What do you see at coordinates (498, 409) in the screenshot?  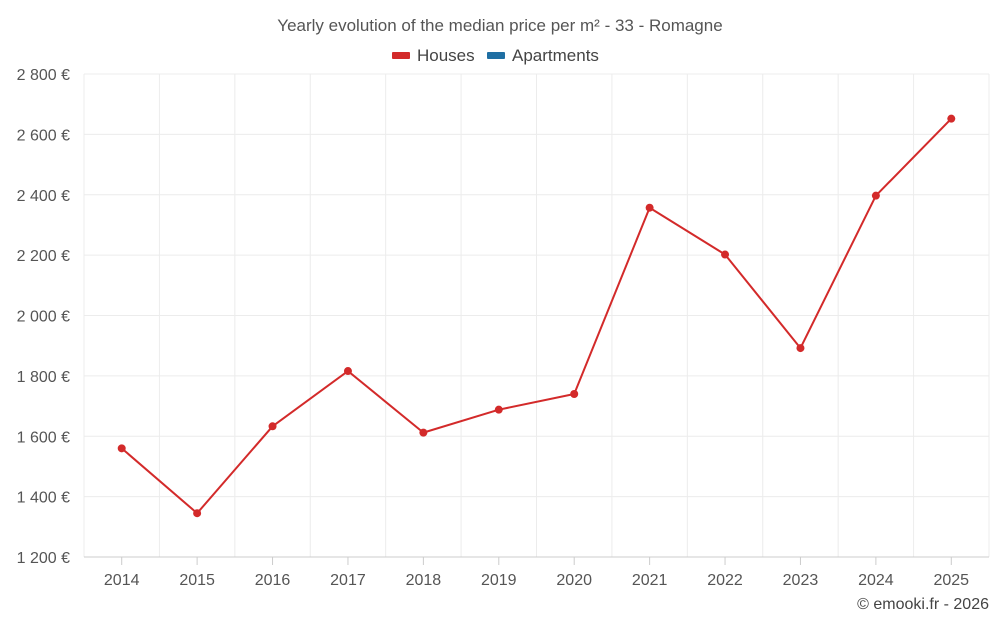 I see `data-point-houses-2019` at bounding box center [498, 409].